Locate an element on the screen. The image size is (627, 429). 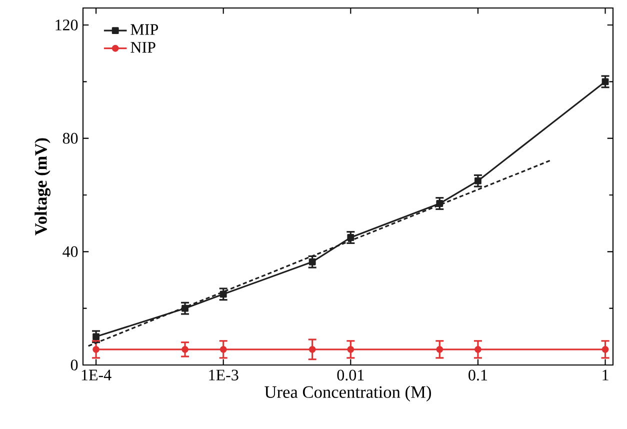
x-axis-title: Urea Concentration (M) is located at coordinates (347, 394).